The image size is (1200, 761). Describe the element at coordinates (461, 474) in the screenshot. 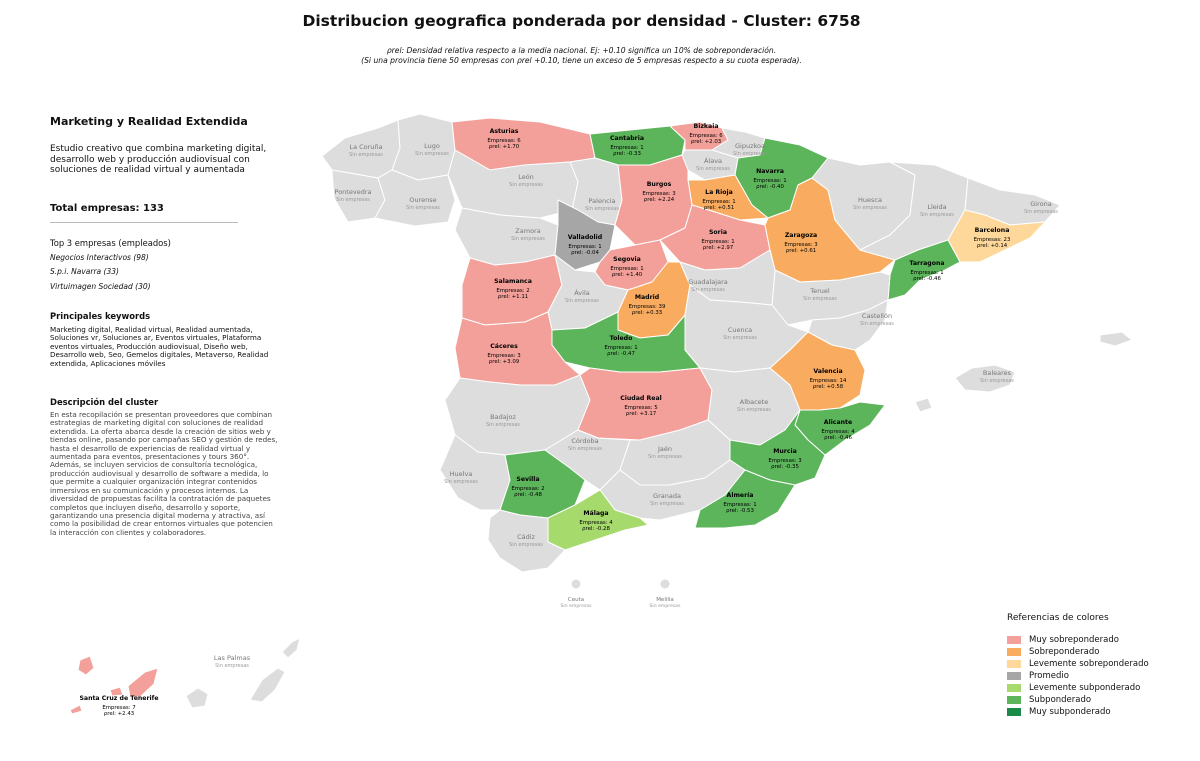

I see `label-huelva: Huelva` at that location.